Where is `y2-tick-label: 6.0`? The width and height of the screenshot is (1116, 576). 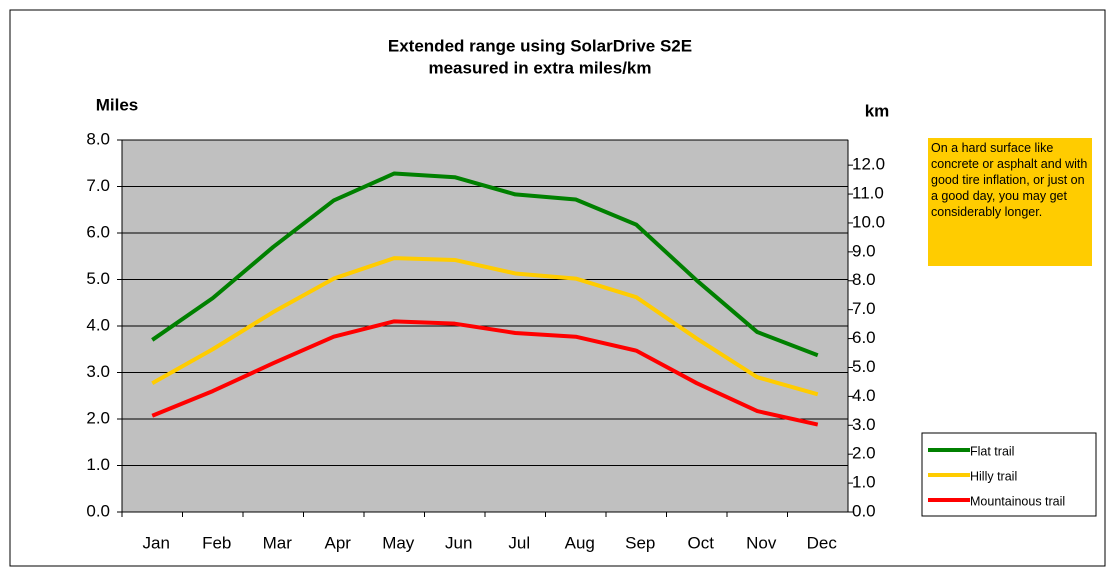 y2-tick-label: 6.0 is located at coordinates (864, 337).